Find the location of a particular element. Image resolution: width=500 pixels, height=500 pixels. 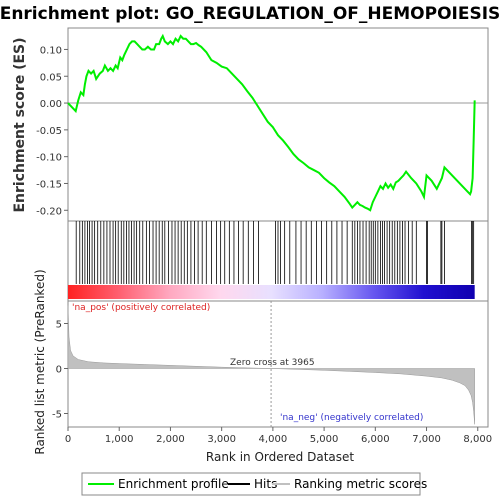

x-tick-label: 8,000 is located at coordinates (477, 439).